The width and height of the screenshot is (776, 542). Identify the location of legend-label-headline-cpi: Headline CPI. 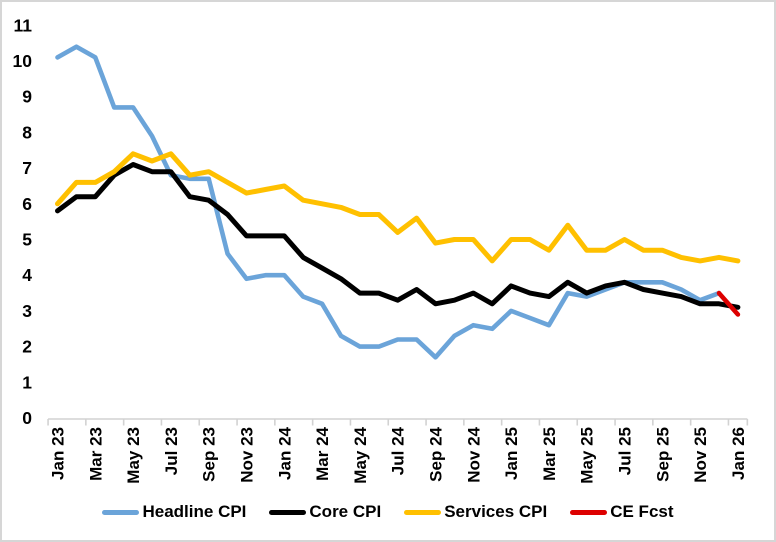
(194, 511).